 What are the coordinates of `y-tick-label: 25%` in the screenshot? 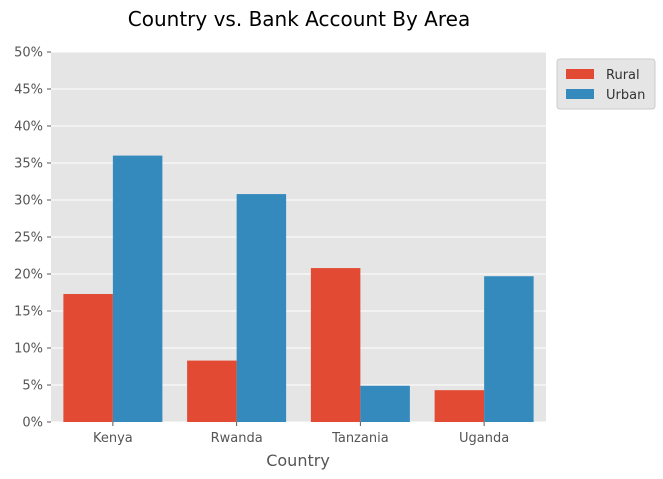 It's located at (28, 238).